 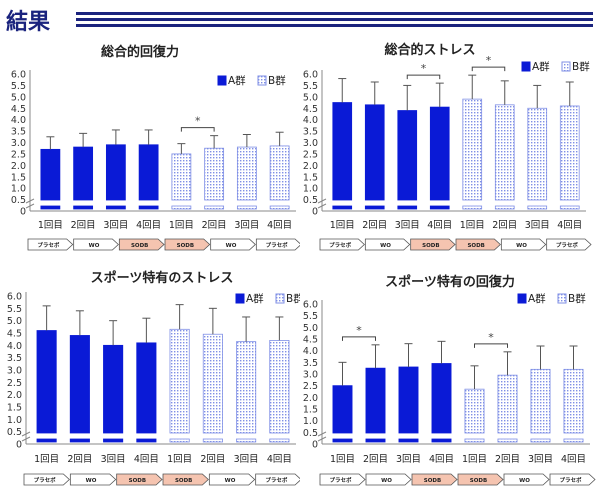 What do you see at coordinates (14, 309) in the screenshot?
I see `y-tick-label: 5.5` at bounding box center [14, 309].